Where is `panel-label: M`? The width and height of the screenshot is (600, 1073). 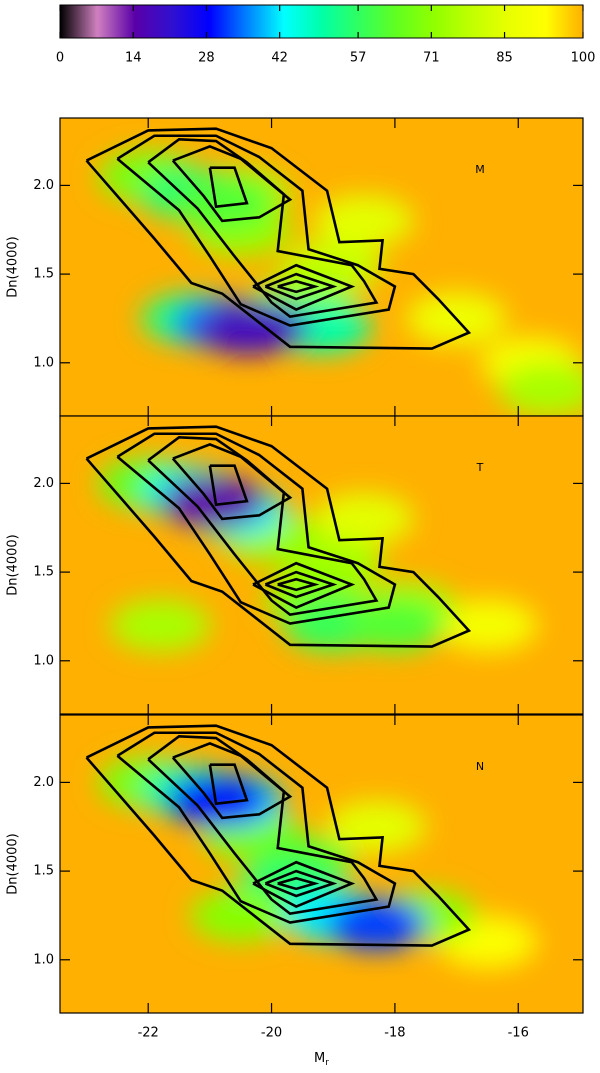 panel-label: M is located at coordinates (480, 169).